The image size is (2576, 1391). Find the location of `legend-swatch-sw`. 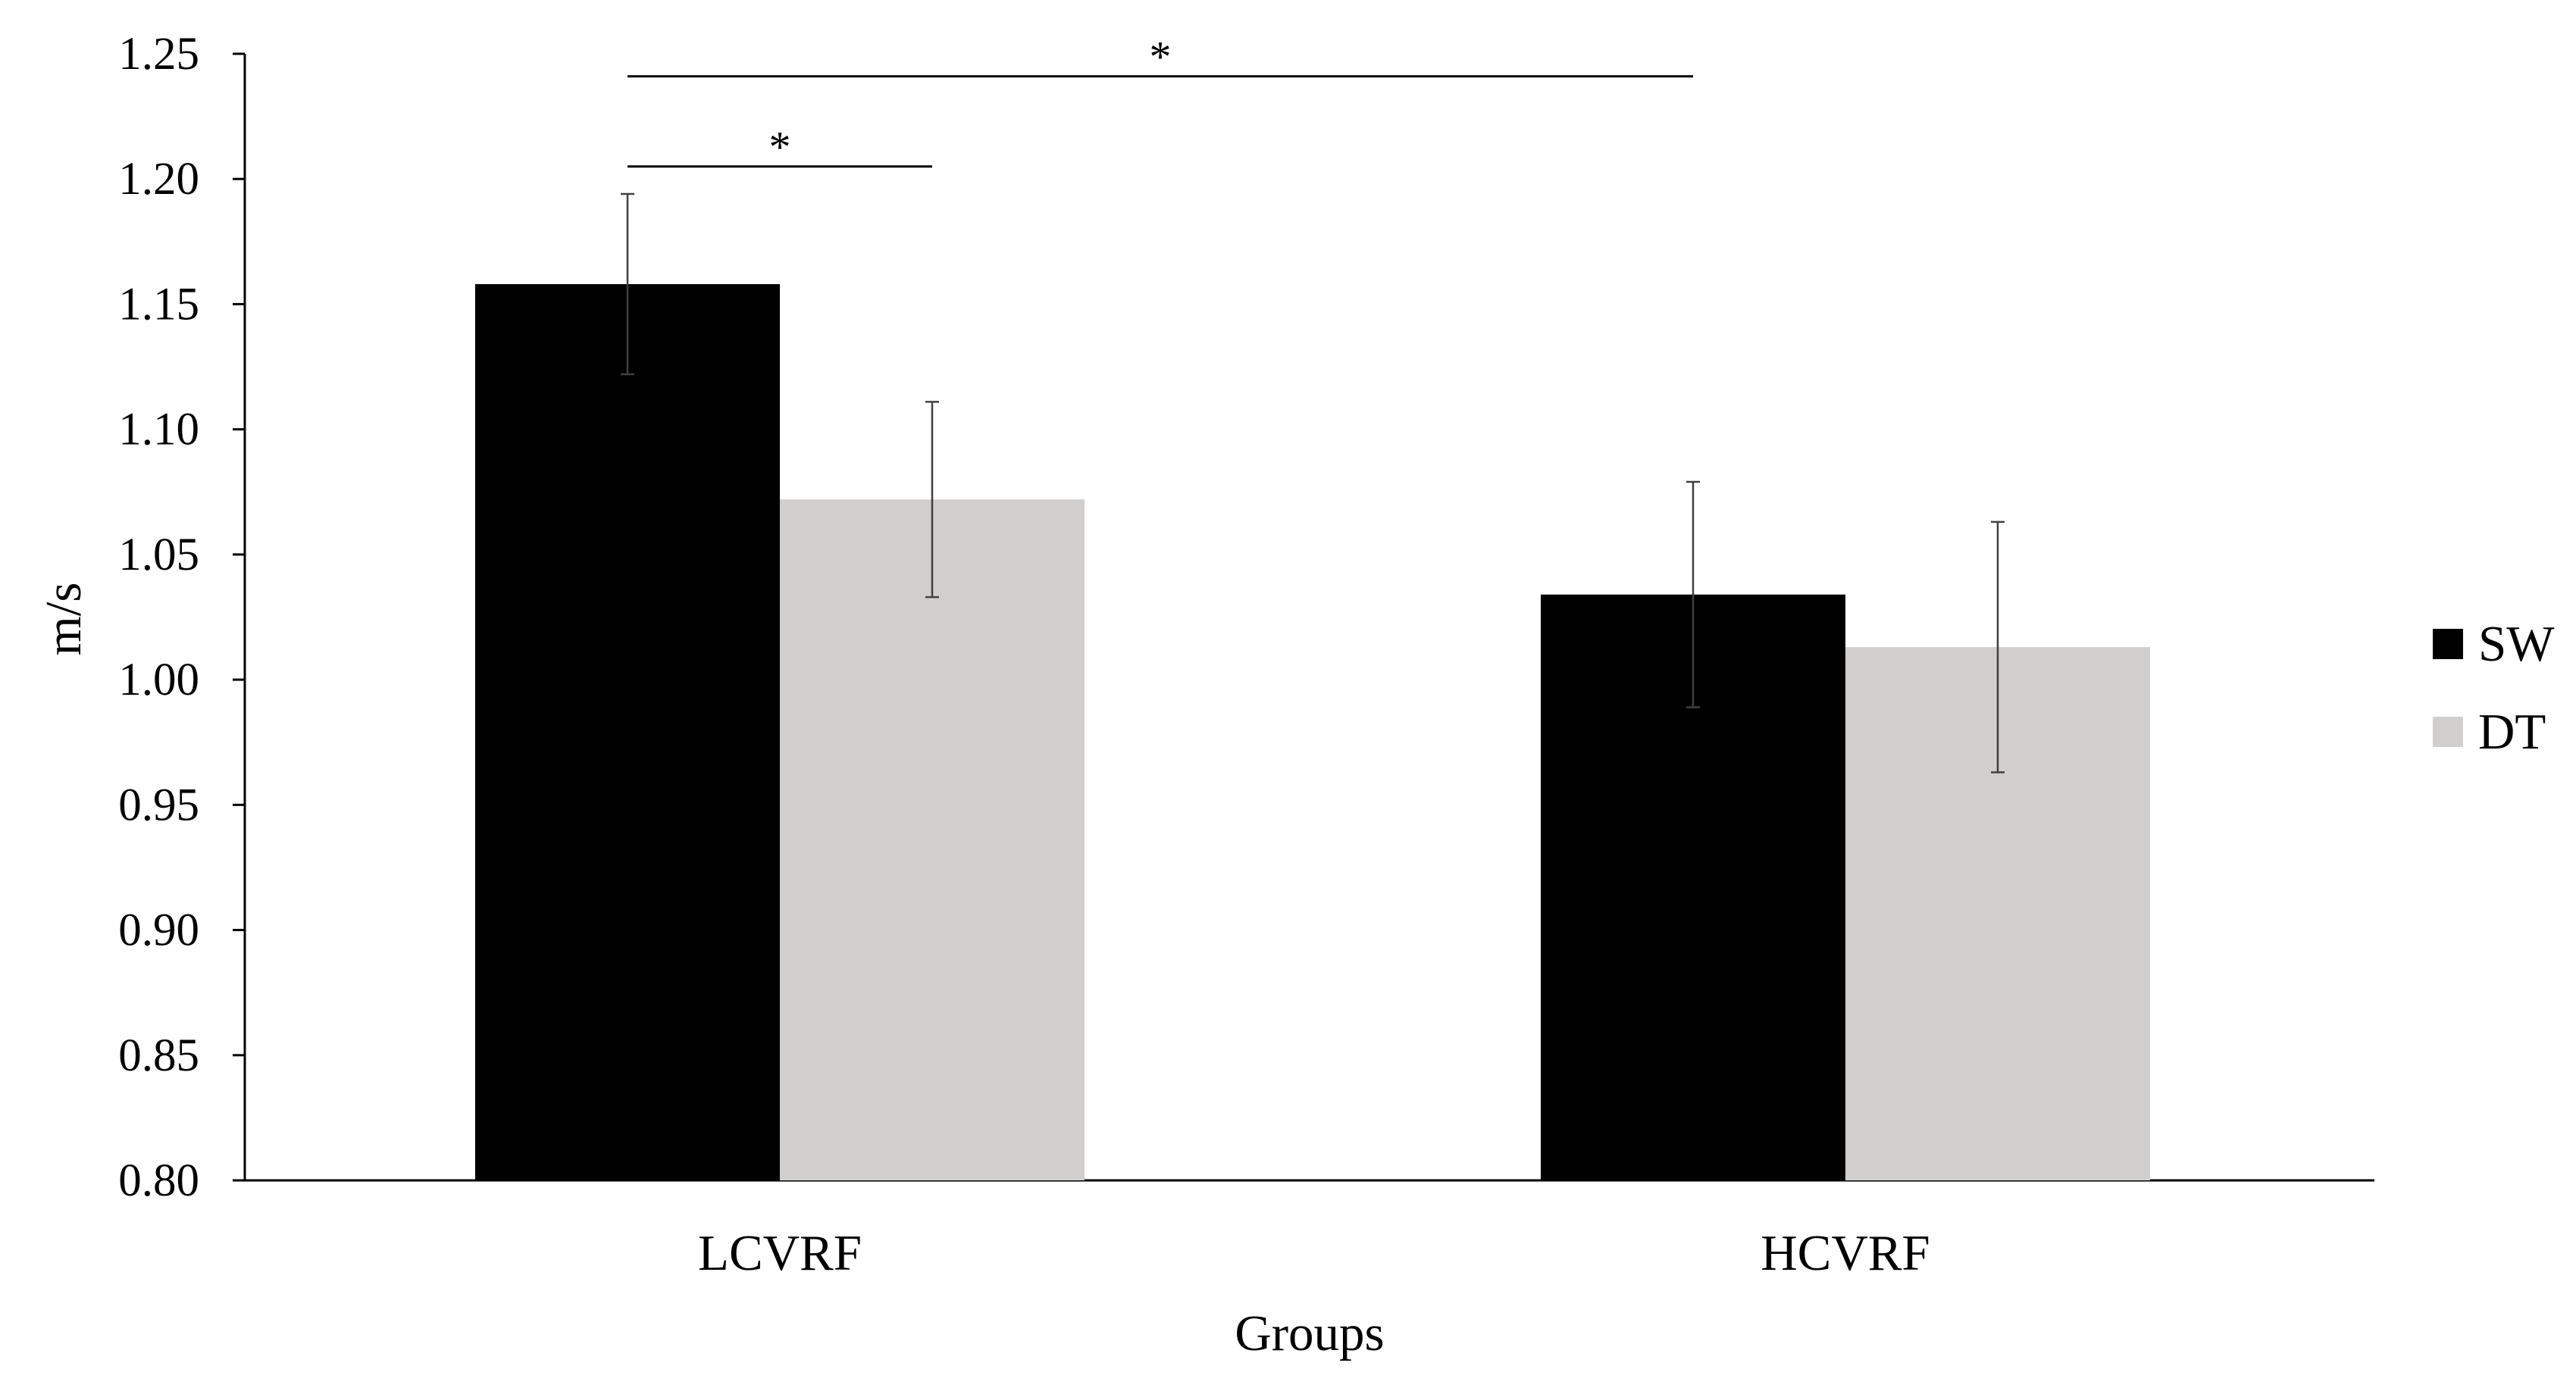

legend-swatch-sw is located at coordinates (2448, 644).